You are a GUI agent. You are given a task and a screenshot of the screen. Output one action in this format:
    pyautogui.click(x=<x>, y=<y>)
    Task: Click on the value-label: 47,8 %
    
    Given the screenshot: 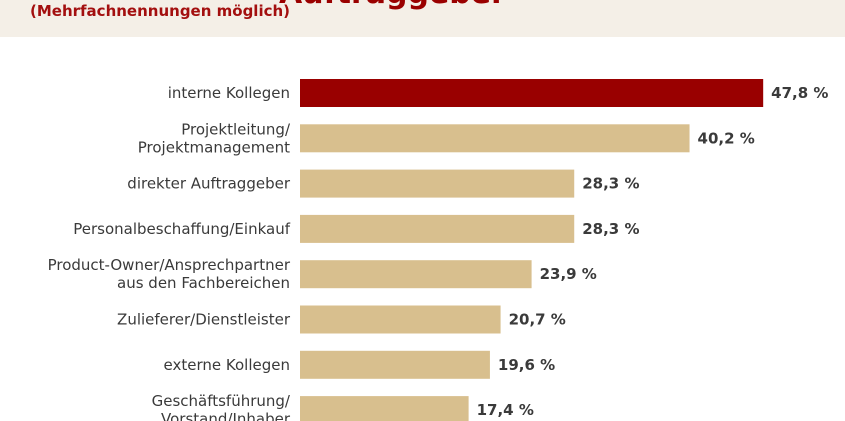 What is the action you would take?
    pyautogui.click(x=799, y=93)
    